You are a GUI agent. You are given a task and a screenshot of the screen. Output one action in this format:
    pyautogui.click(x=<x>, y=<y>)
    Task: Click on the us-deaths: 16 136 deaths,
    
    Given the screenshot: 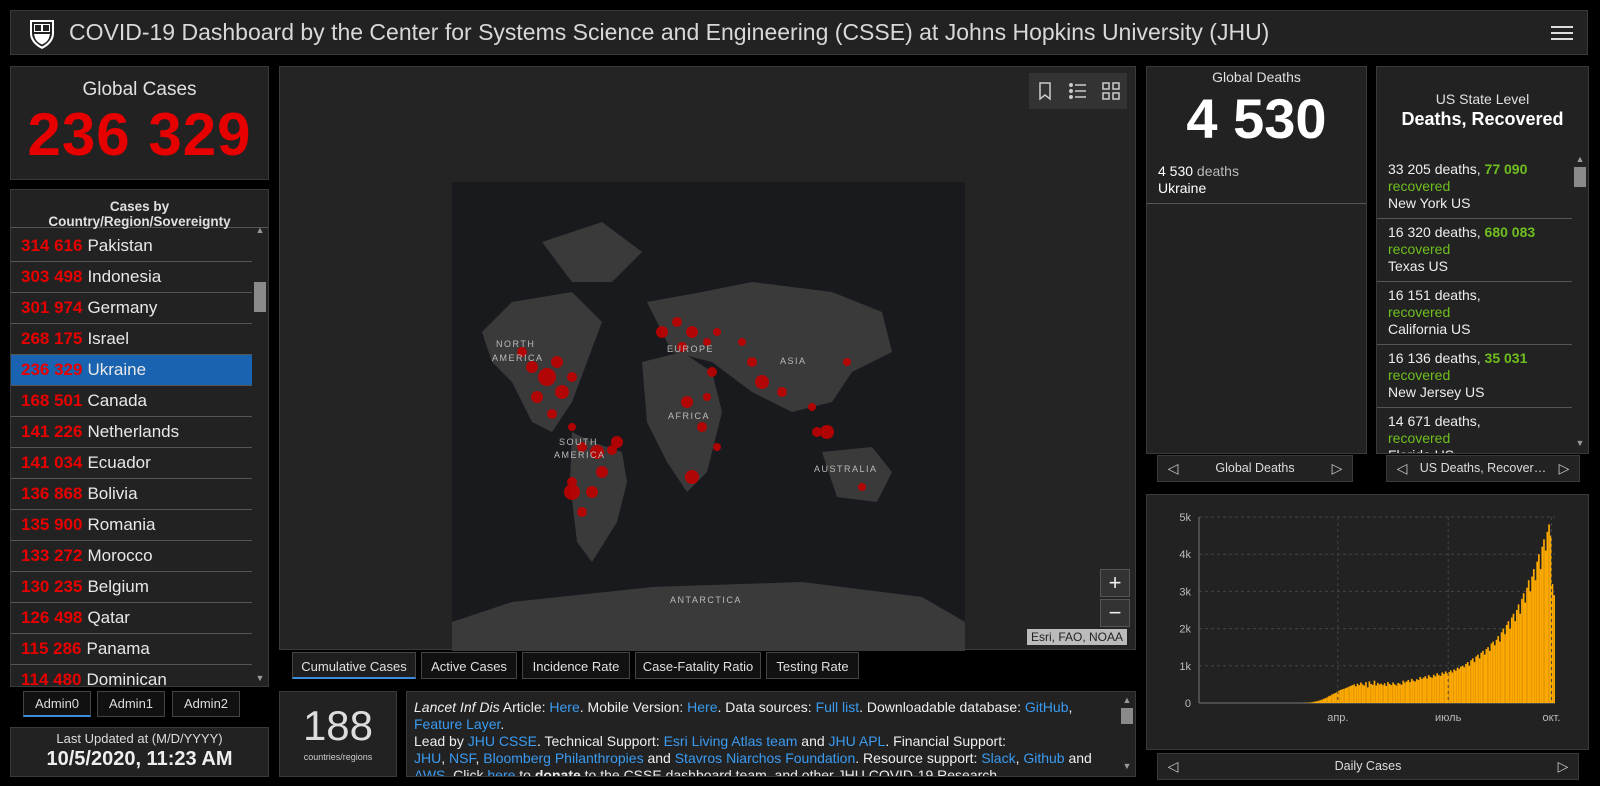 What is the action you would take?
    pyautogui.click(x=1436, y=358)
    